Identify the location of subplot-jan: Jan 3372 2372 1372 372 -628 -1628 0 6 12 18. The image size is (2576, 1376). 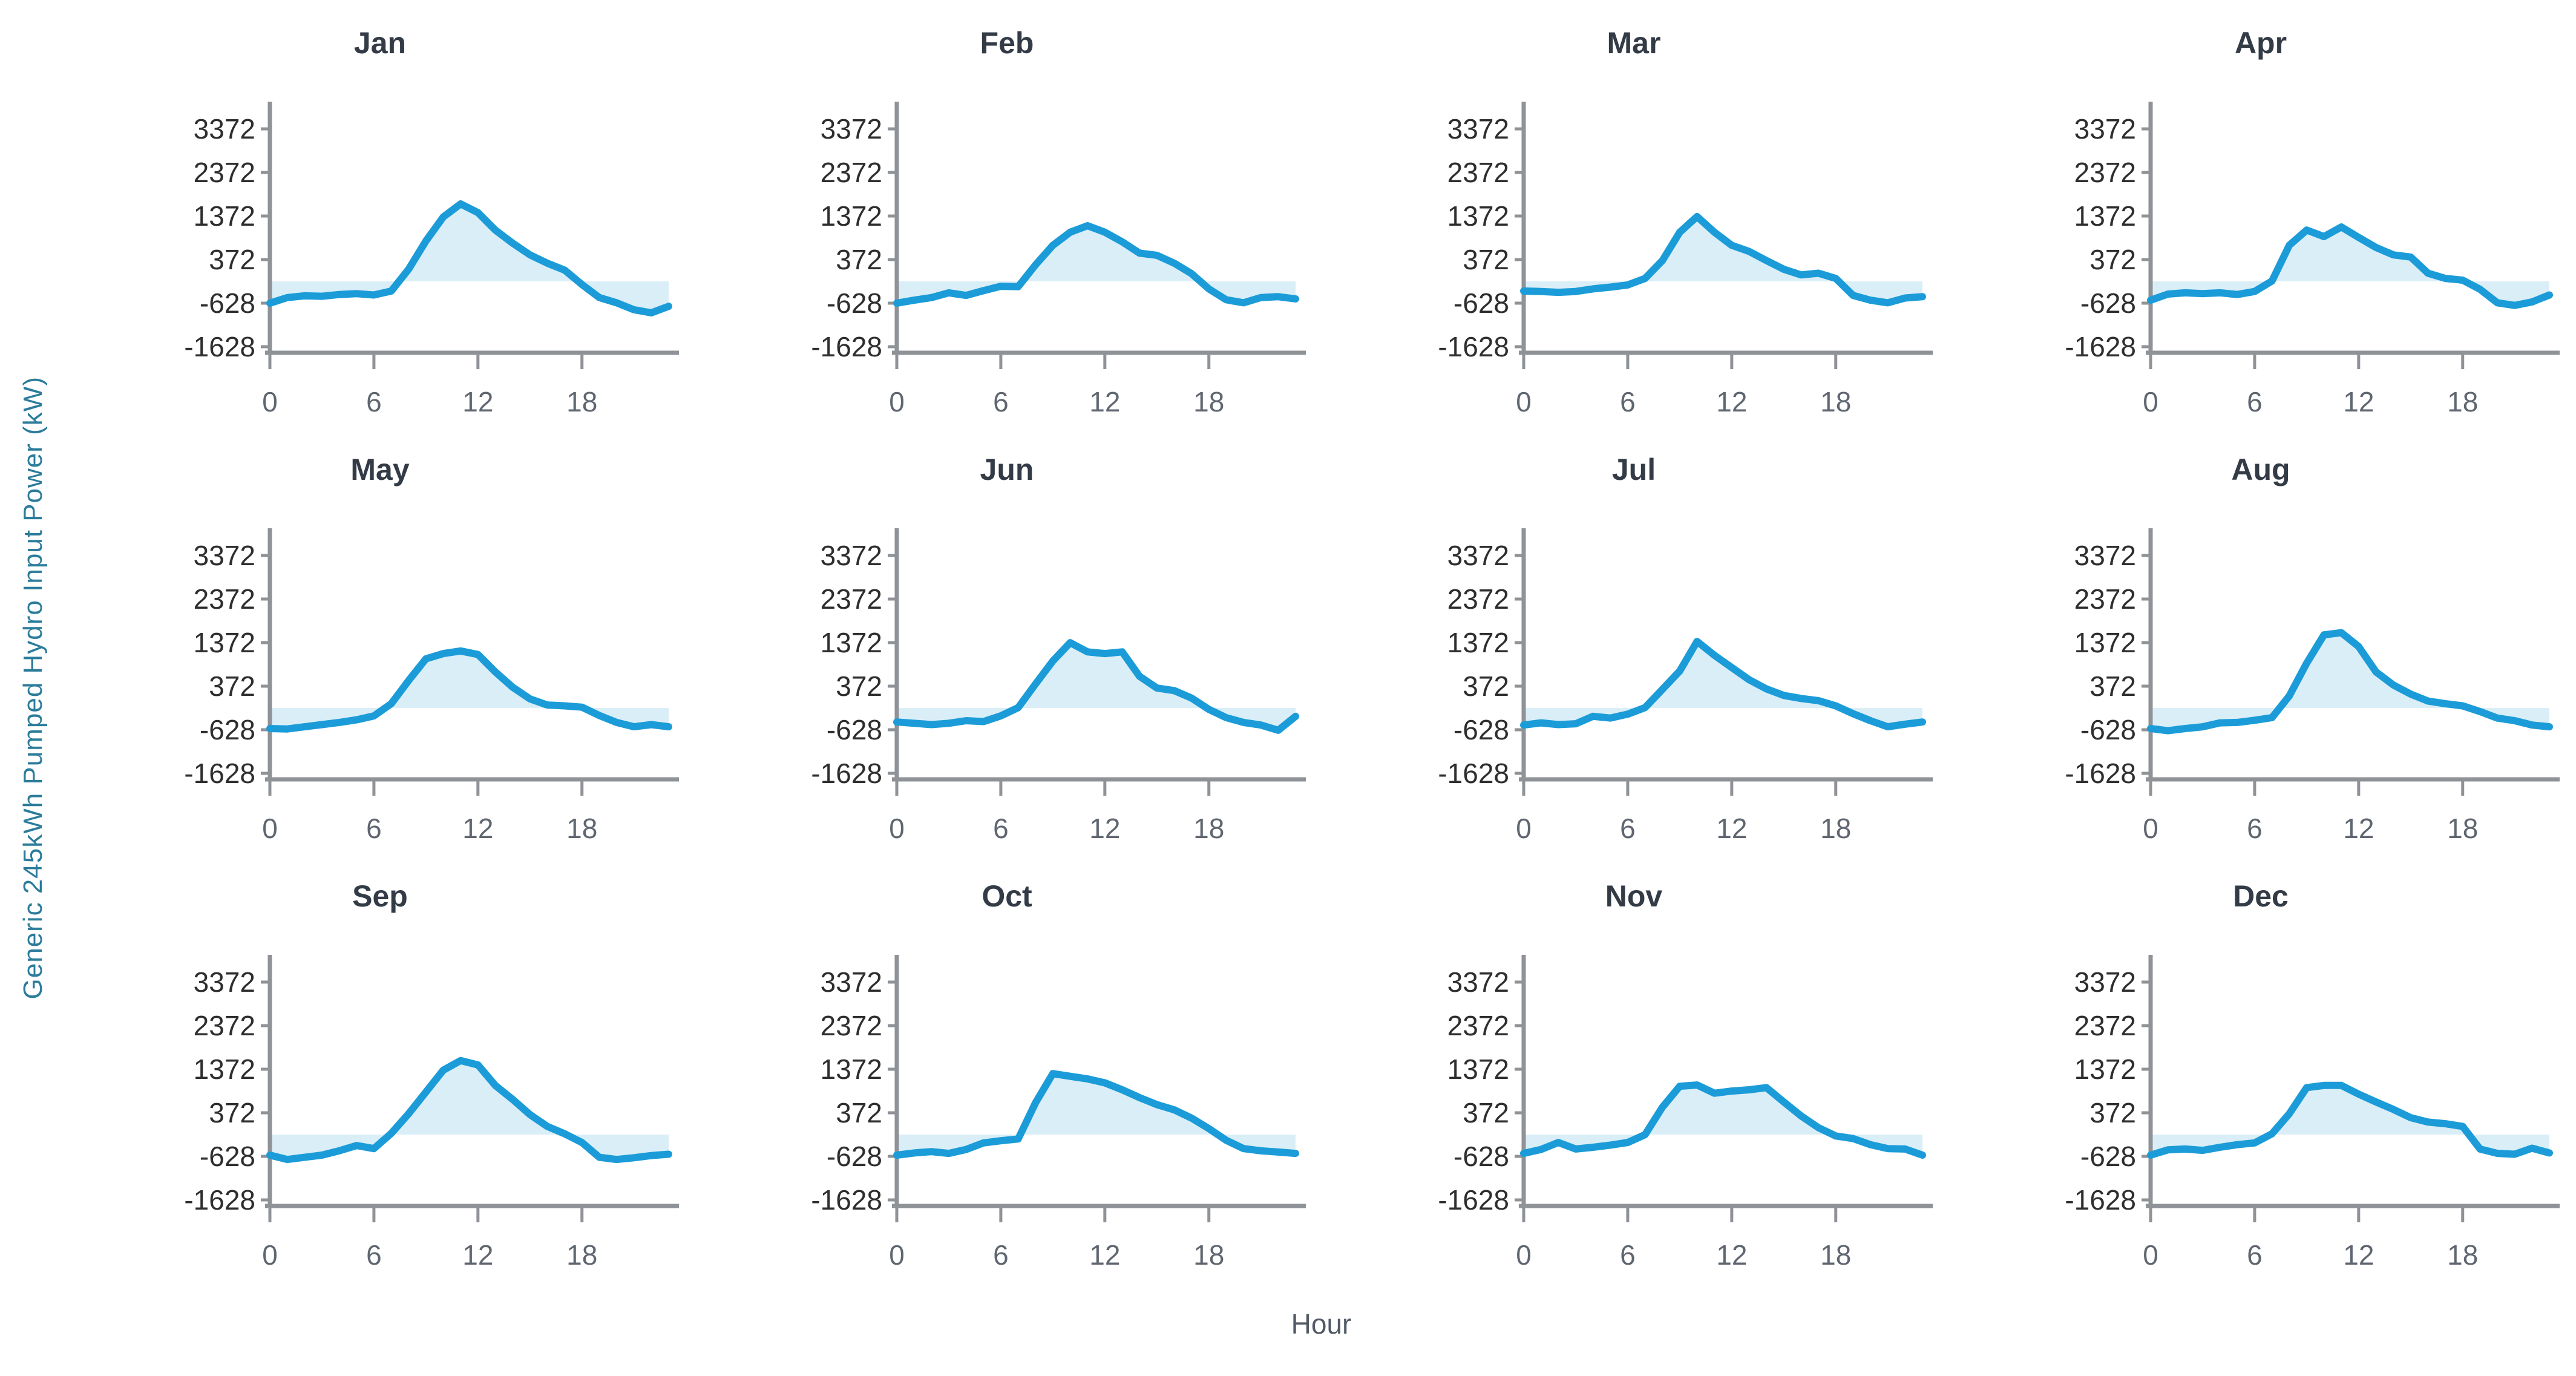
(380, 224).